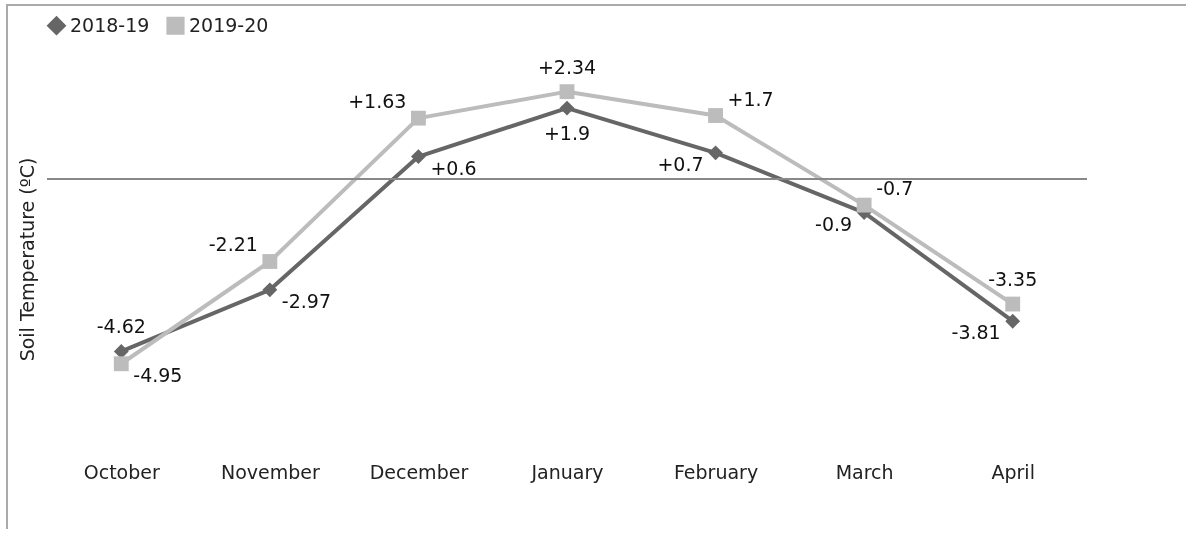  I want to click on x-tick-label: November, so click(270, 471).